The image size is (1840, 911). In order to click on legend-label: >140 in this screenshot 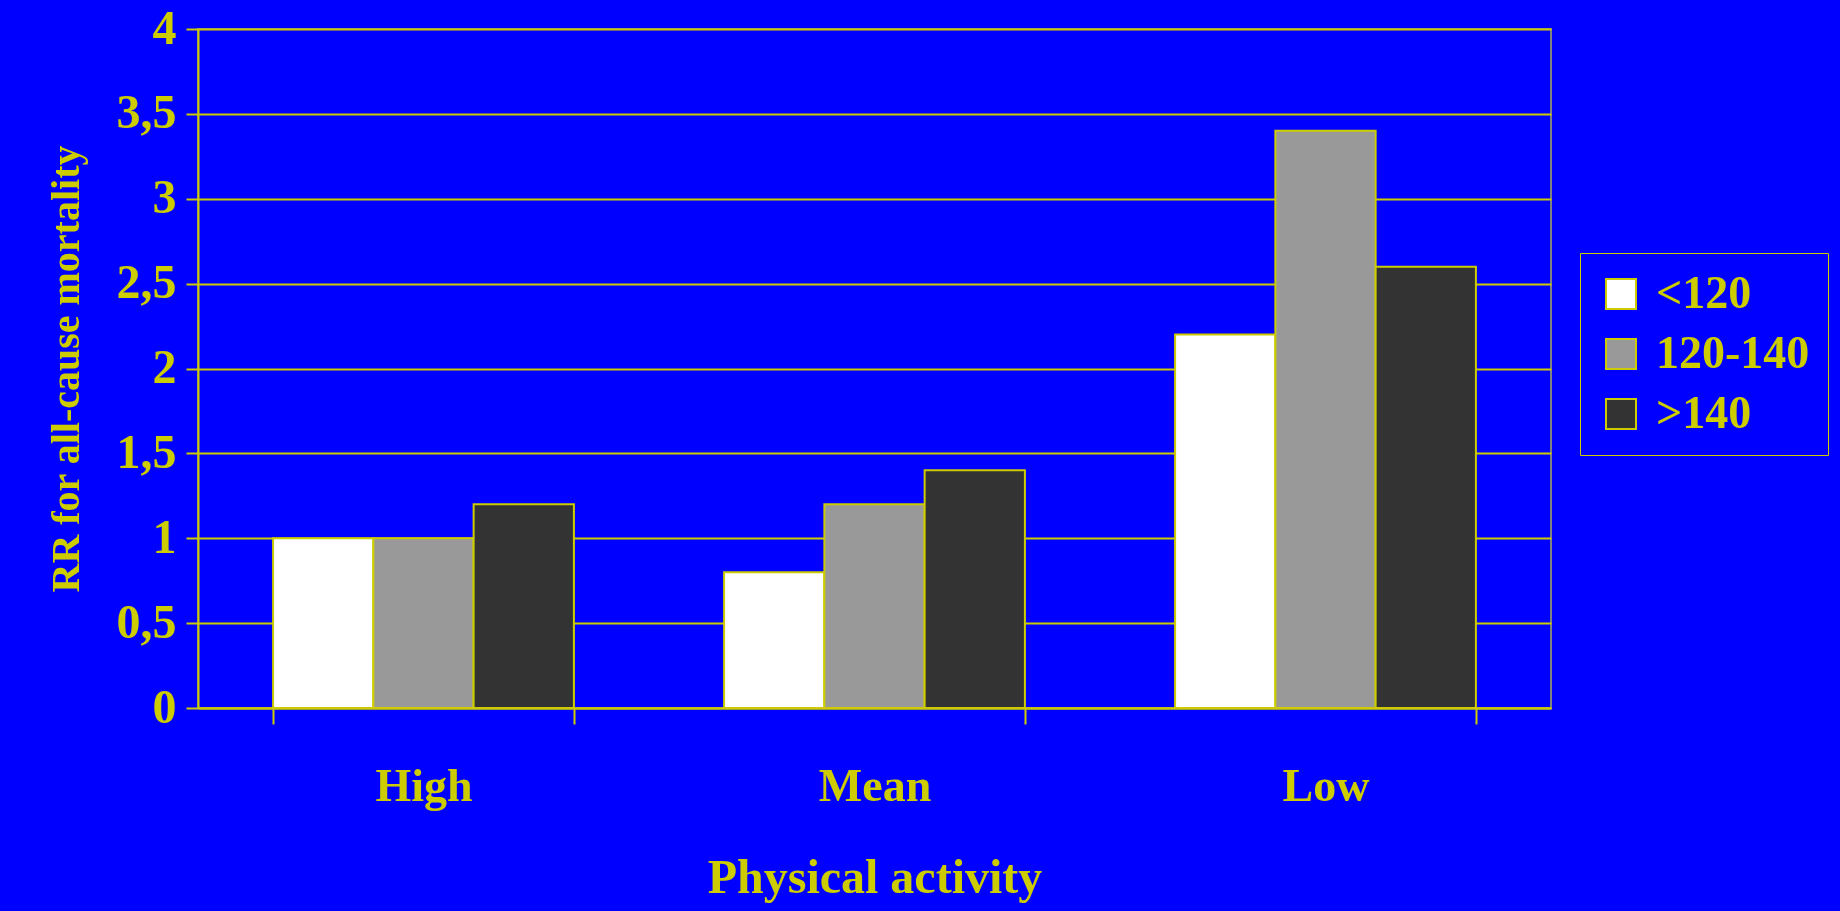, I will do `click(1704, 412)`.